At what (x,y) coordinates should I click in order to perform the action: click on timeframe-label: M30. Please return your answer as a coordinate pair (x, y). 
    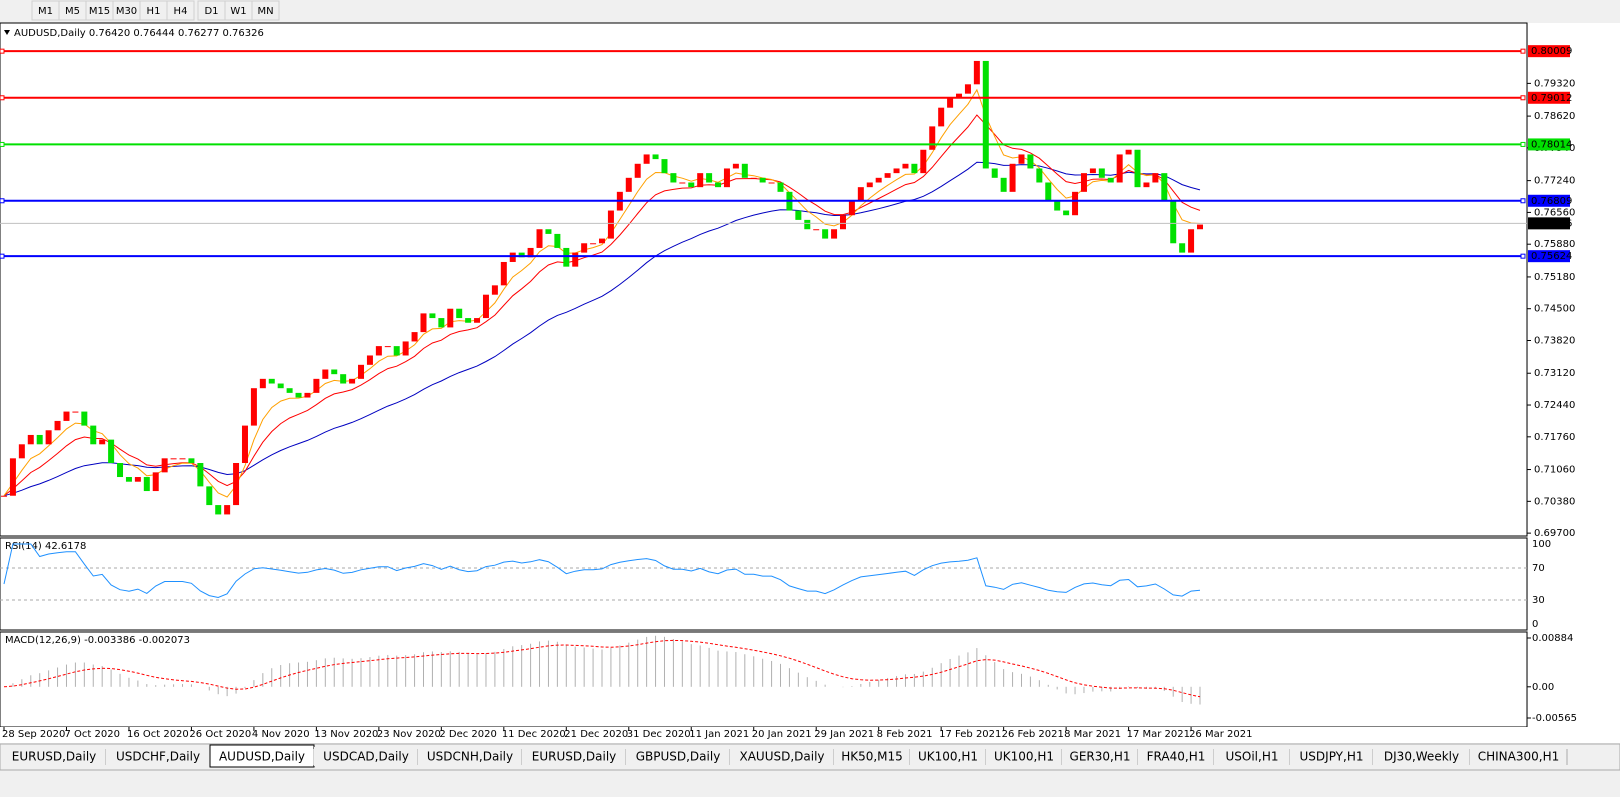
    Looking at the image, I should click on (126, 11).